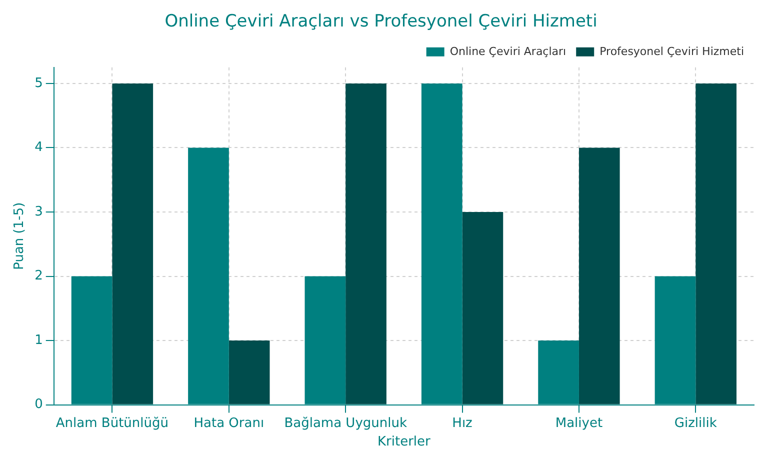 The image size is (768, 458). What do you see at coordinates (38, 83) in the screenshot?
I see `y-tick-label: 5` at bounding box center [38, 83].